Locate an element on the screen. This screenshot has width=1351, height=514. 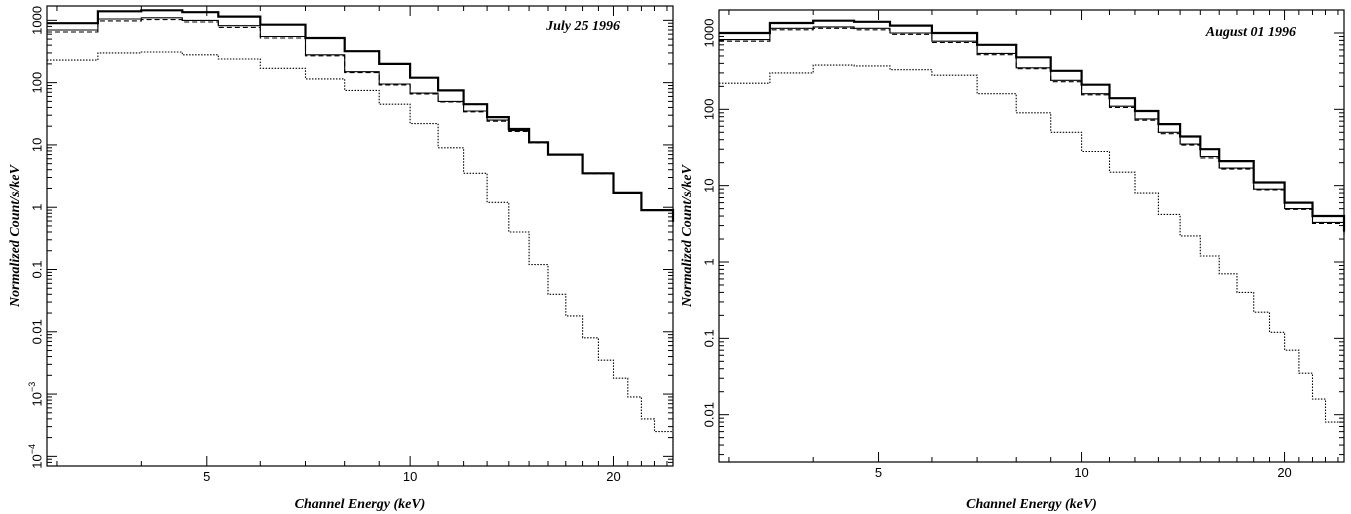
y-tick-label: 10−4 is located at coordinates (36, 456).